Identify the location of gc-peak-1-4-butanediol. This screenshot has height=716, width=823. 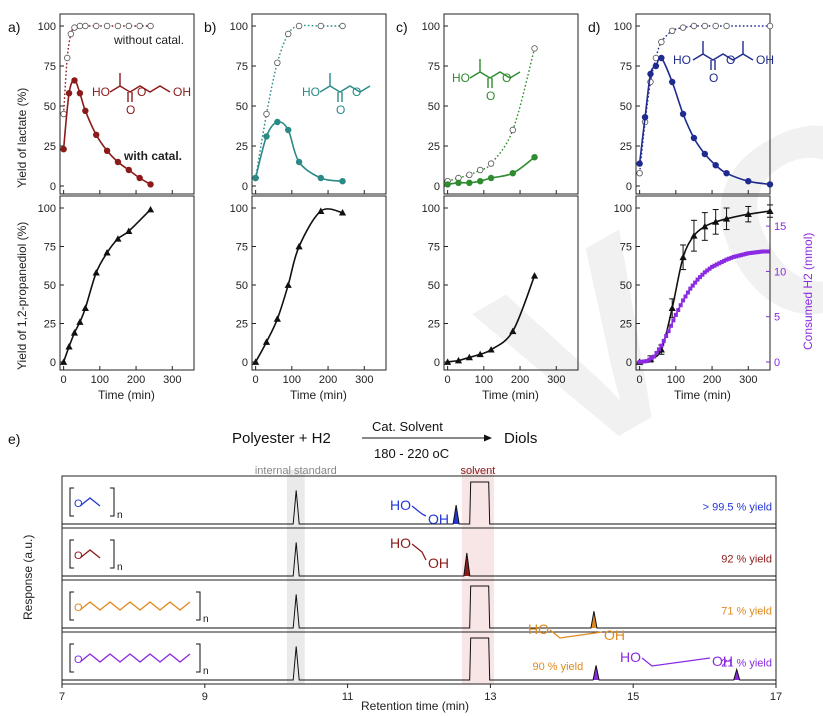
(596, 672).